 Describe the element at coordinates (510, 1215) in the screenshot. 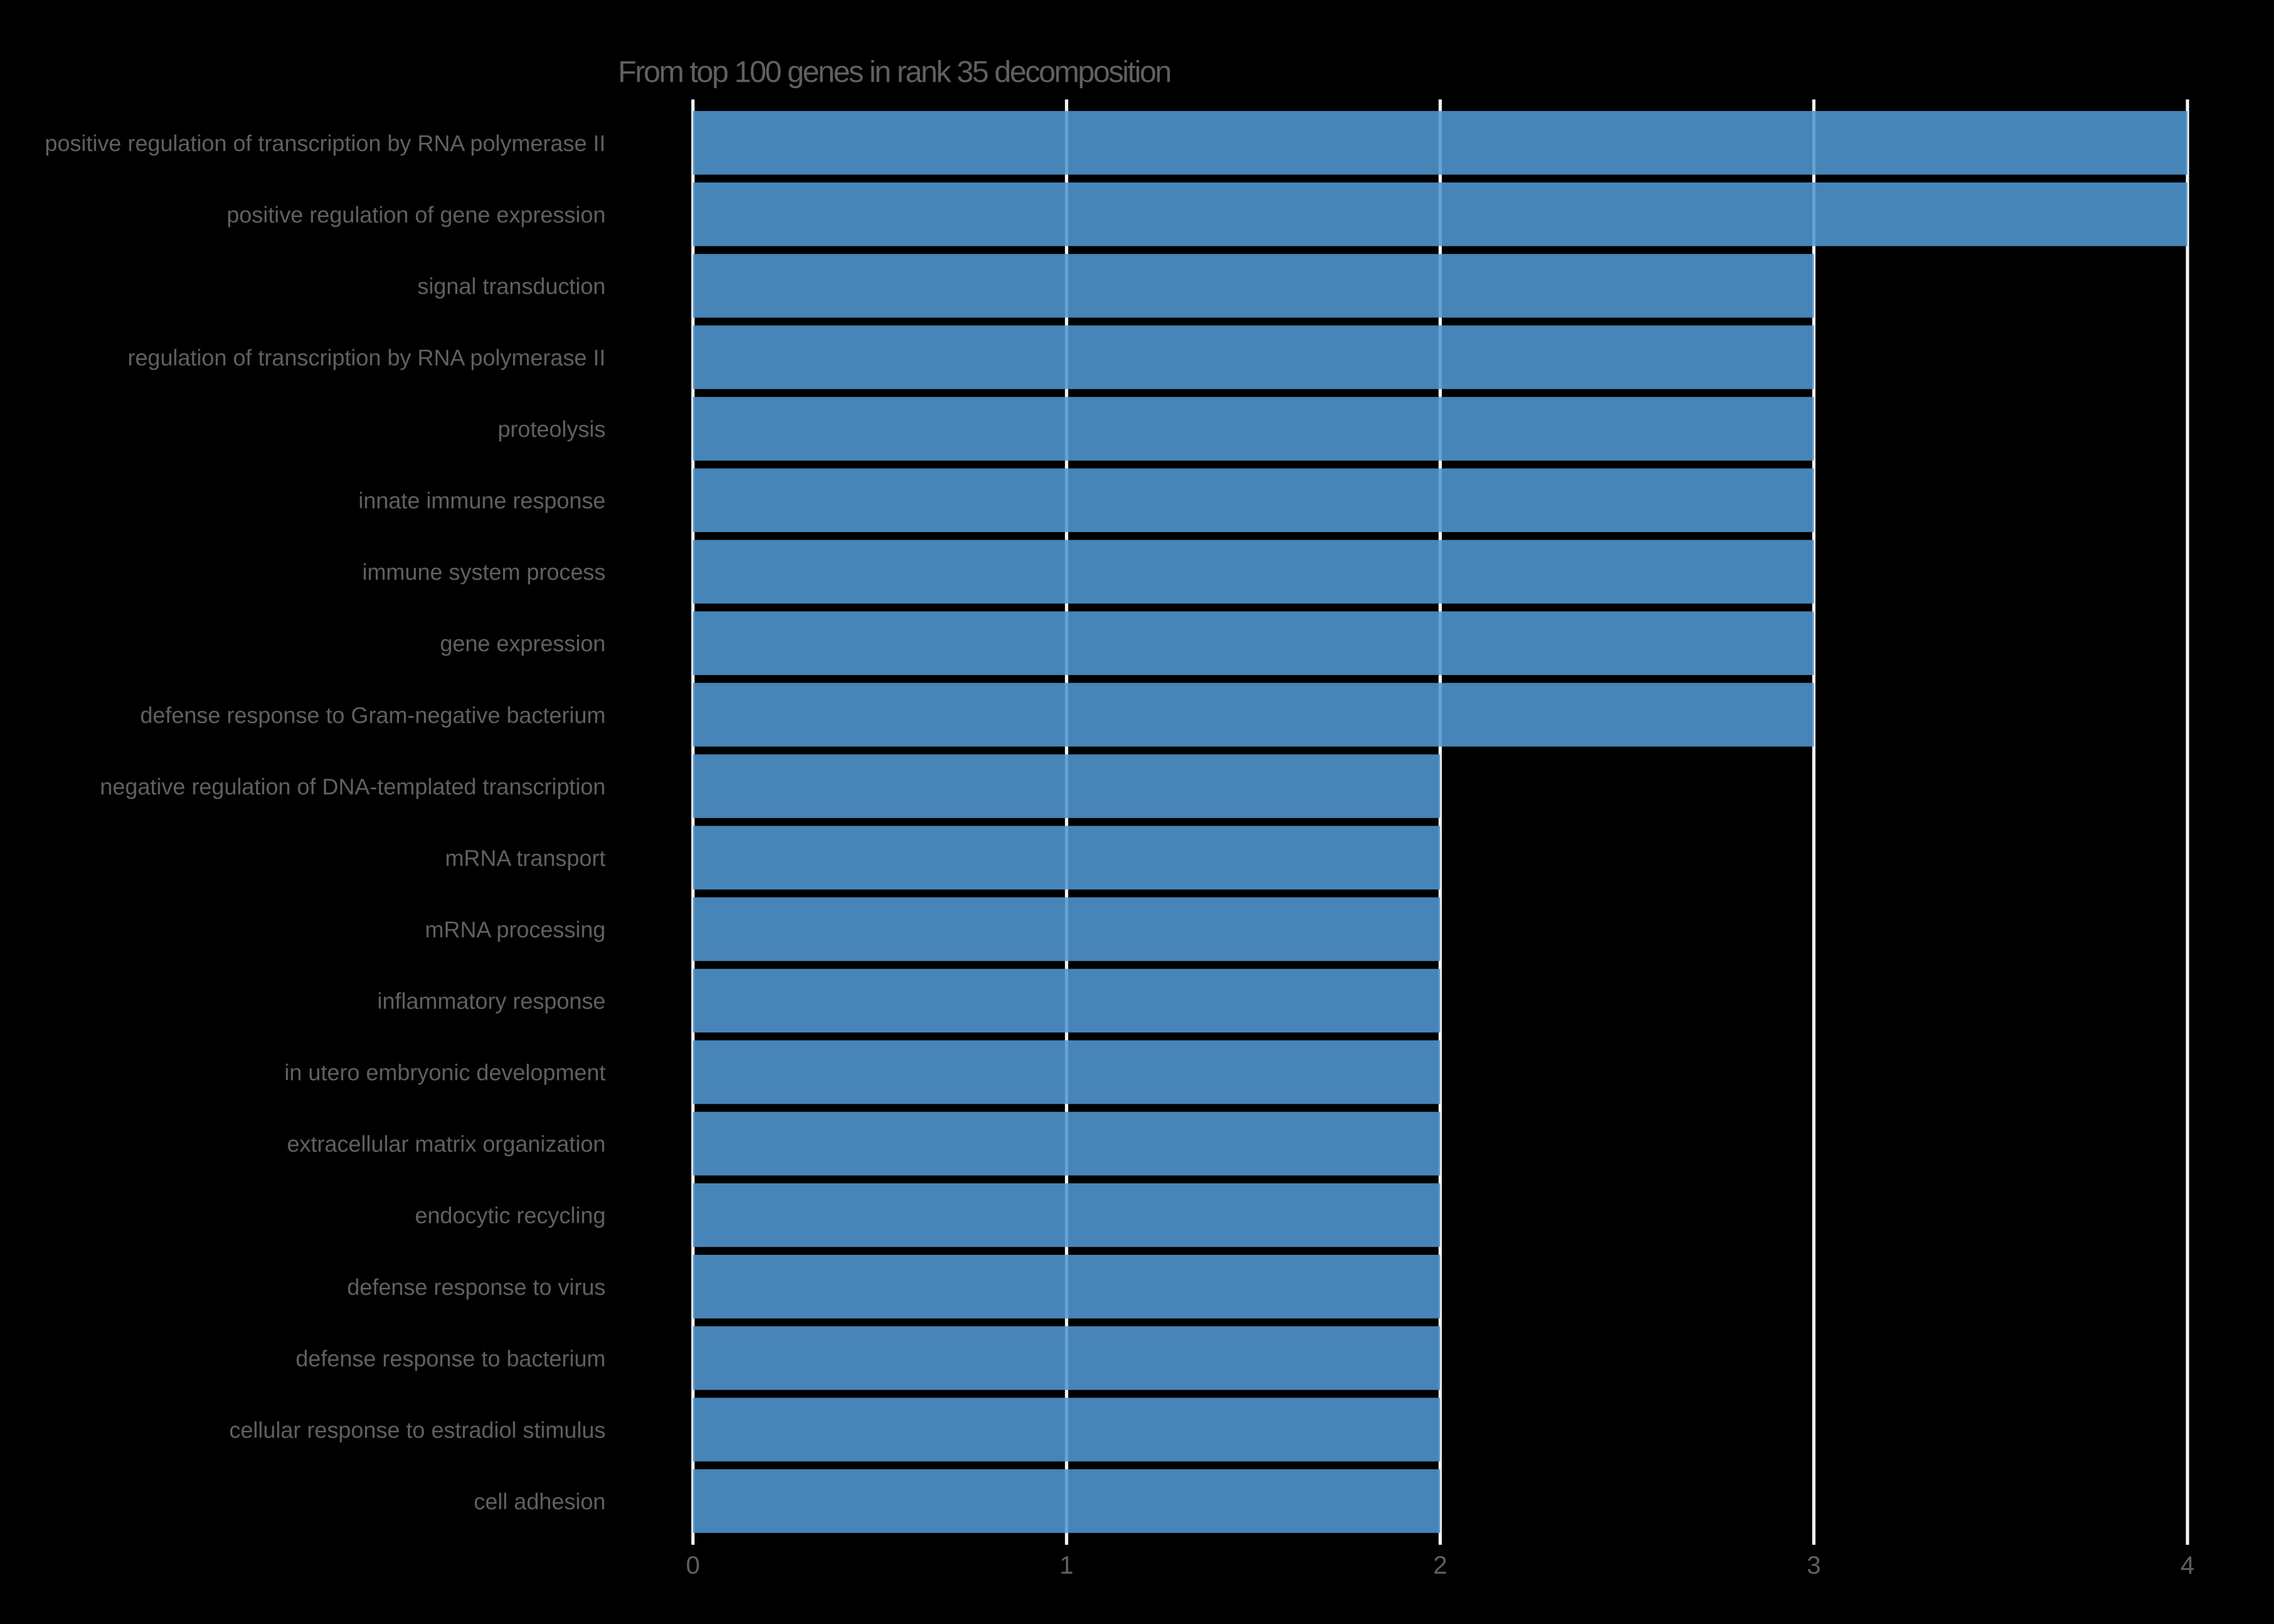

I see `svg-text: endocytic recycling` at that location.